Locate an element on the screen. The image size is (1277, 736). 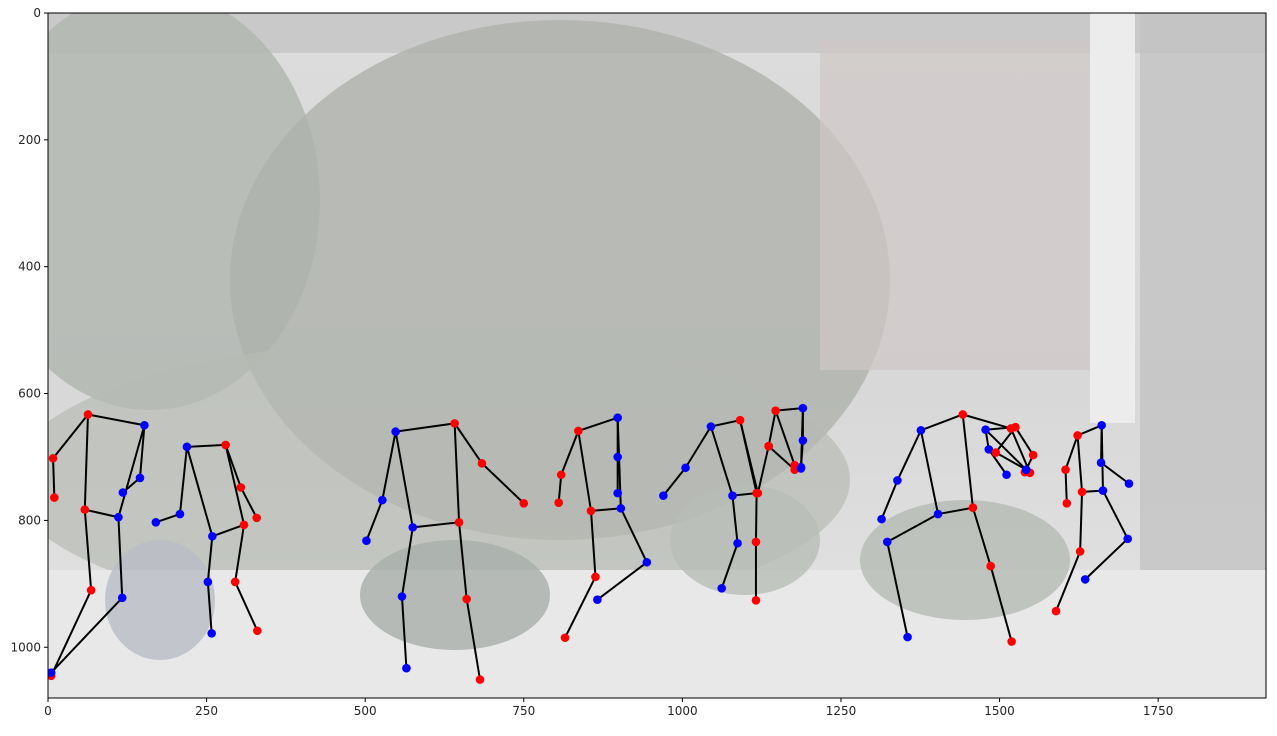
skeleton-6-joint-l-hip is located at coordinates (801, 468).